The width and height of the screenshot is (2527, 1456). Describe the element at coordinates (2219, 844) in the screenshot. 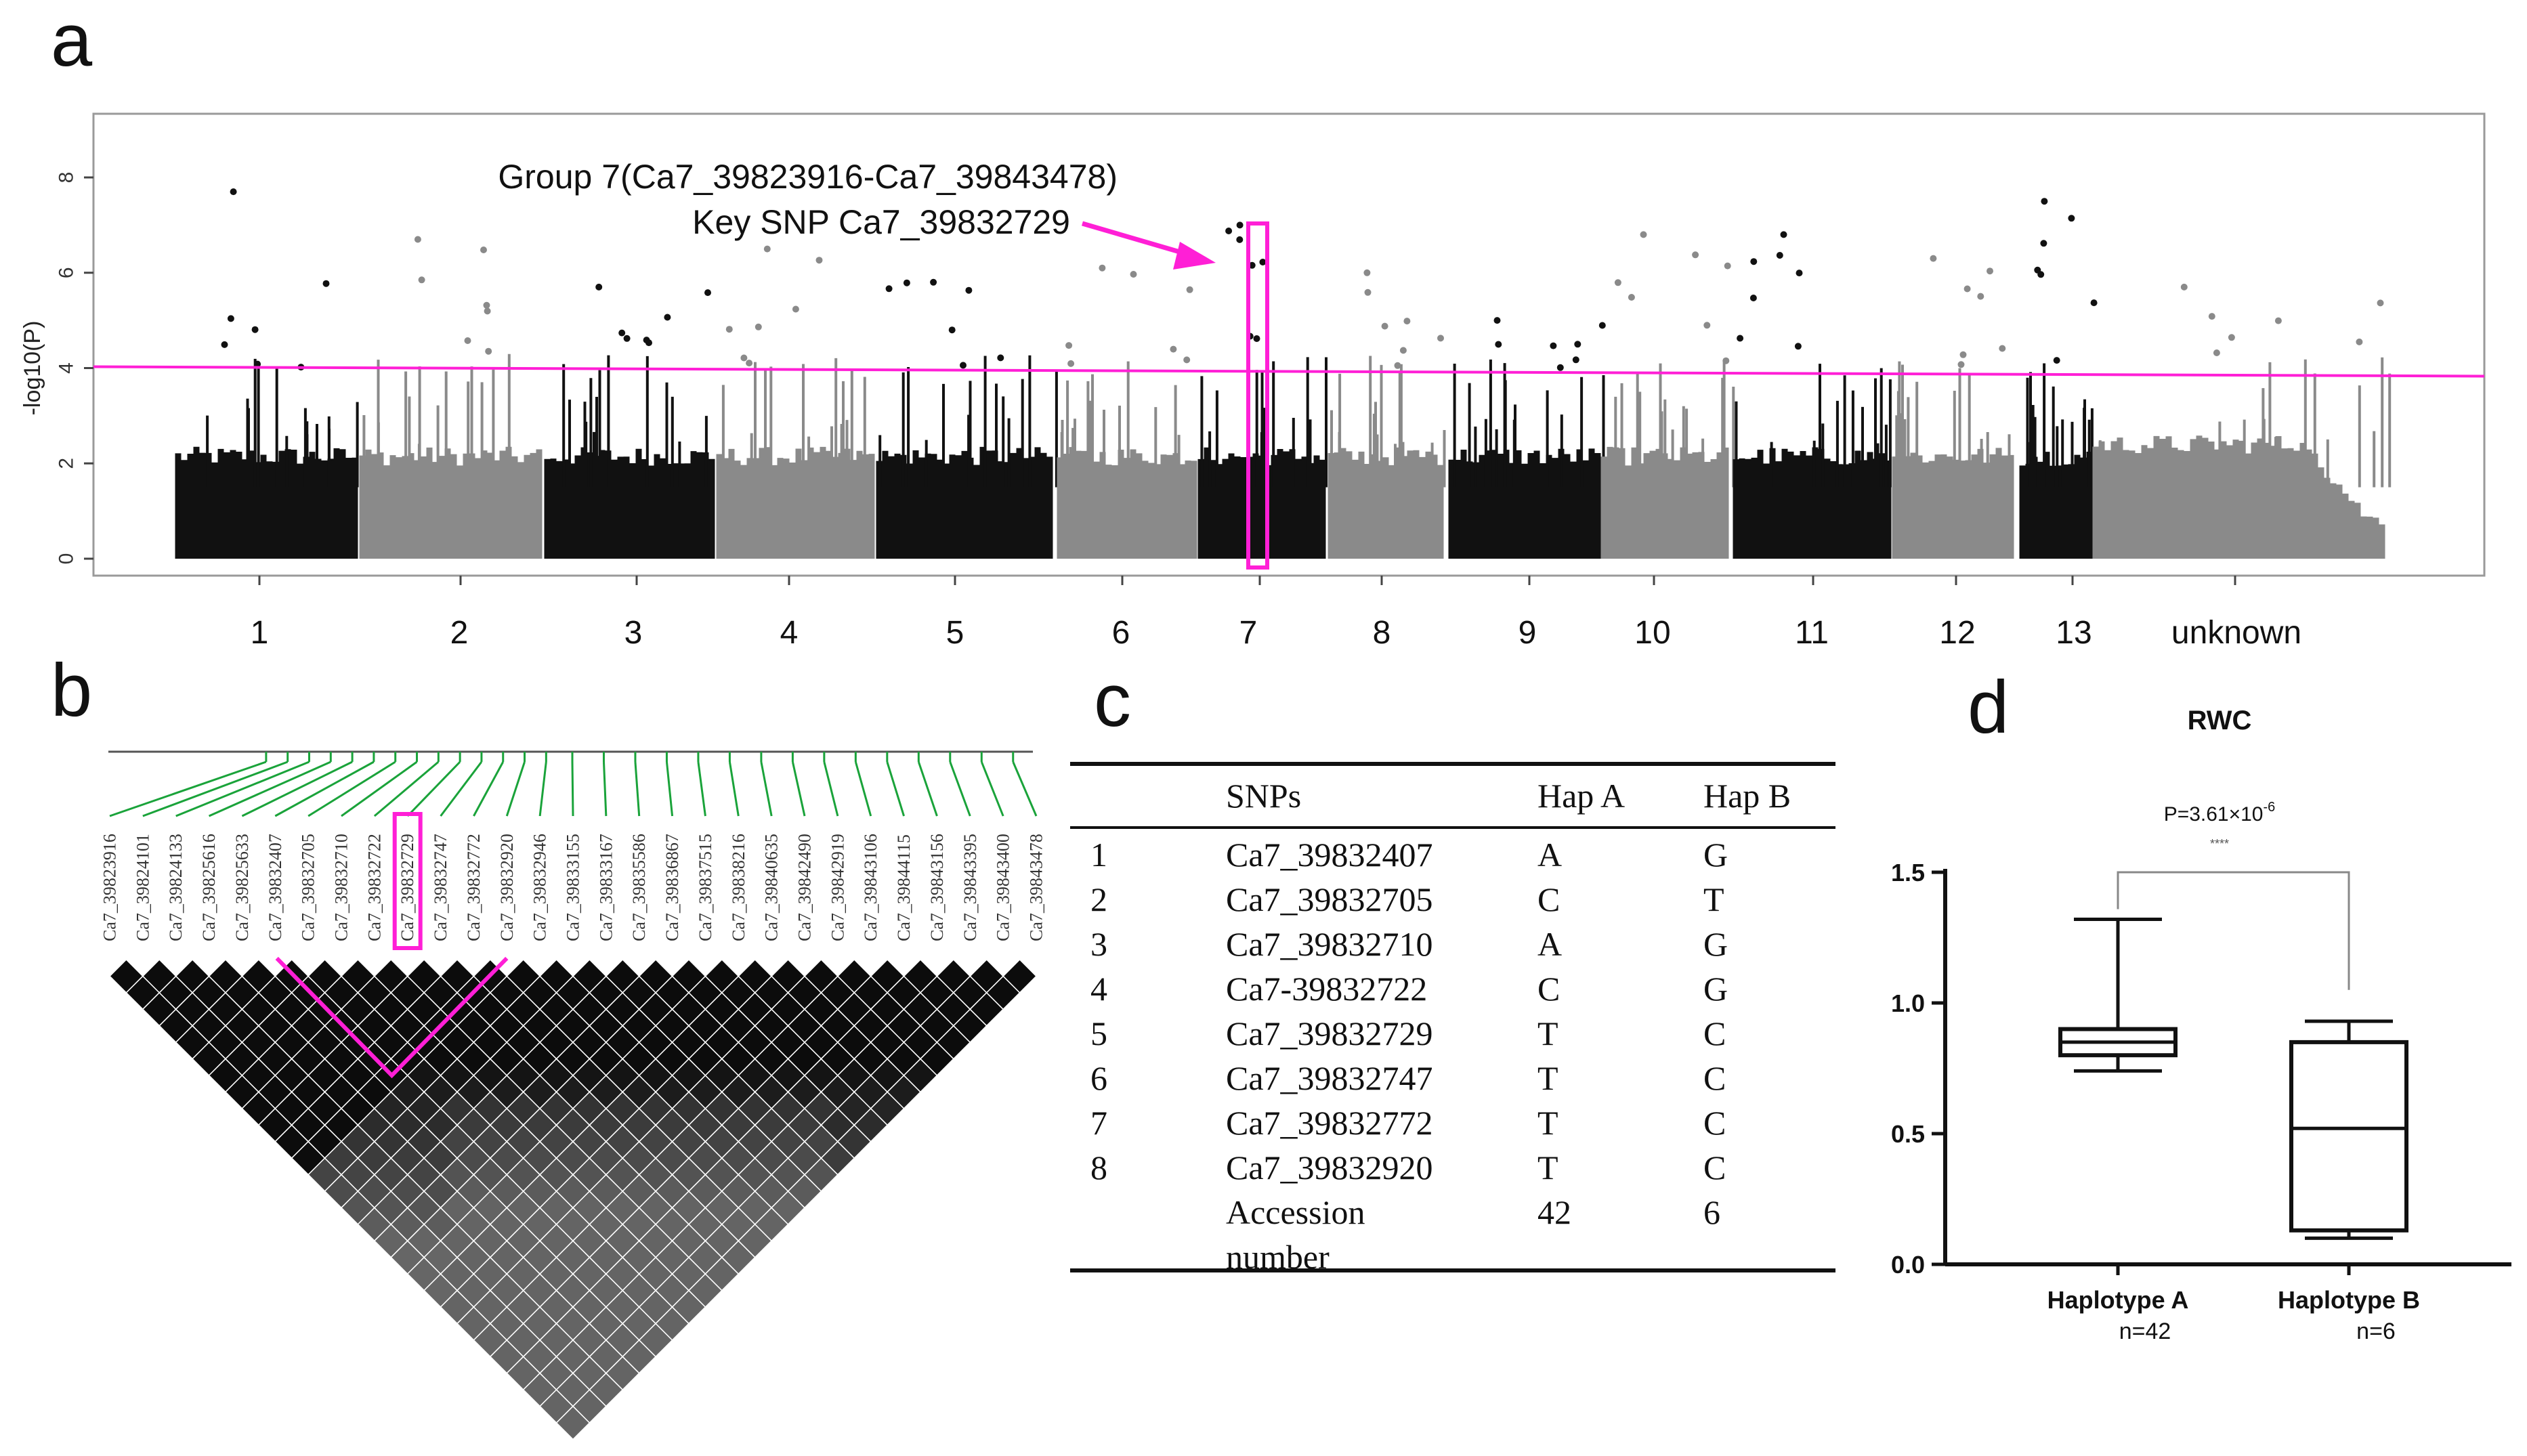

I see `significance-stars: ****` at that location.